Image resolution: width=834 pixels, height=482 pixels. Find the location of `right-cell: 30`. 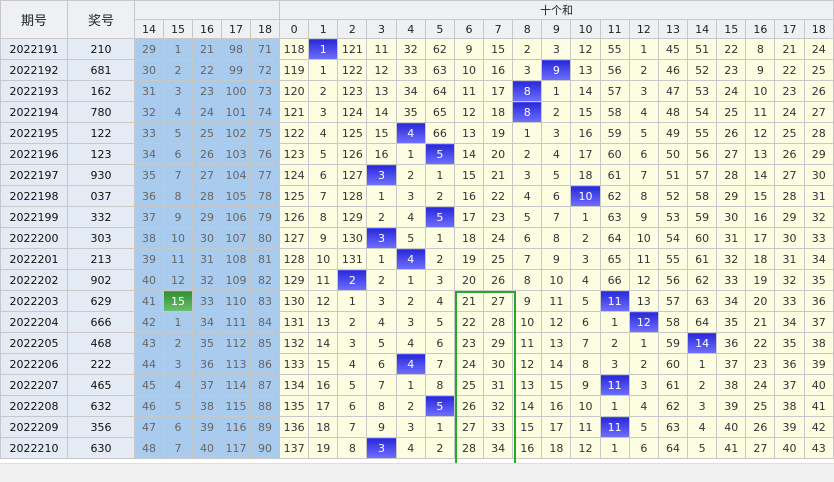

right-cell: 30 is located at coordinates (789, 238).